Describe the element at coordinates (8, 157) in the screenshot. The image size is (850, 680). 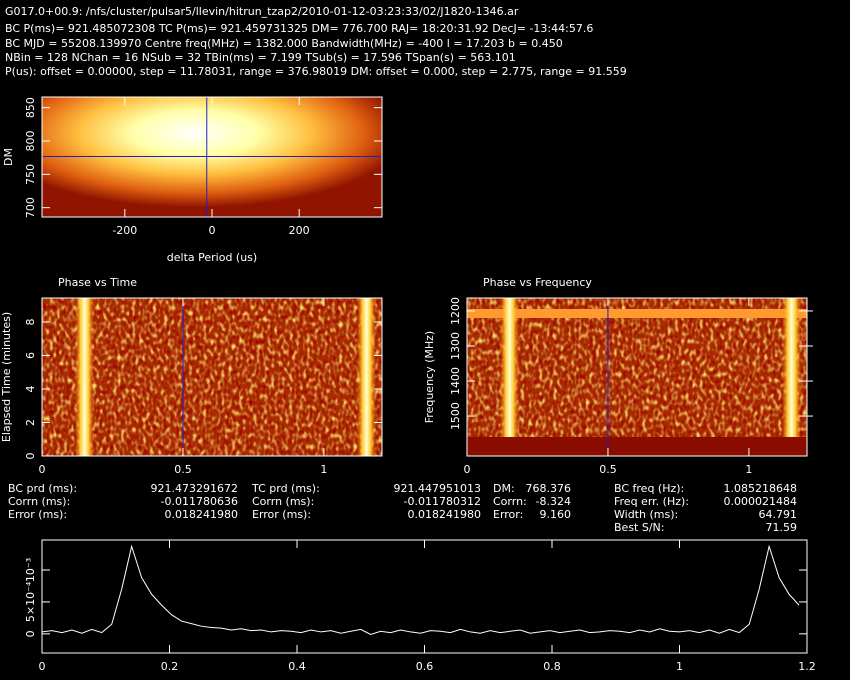
I see `y-axis-label: DM` at that location.